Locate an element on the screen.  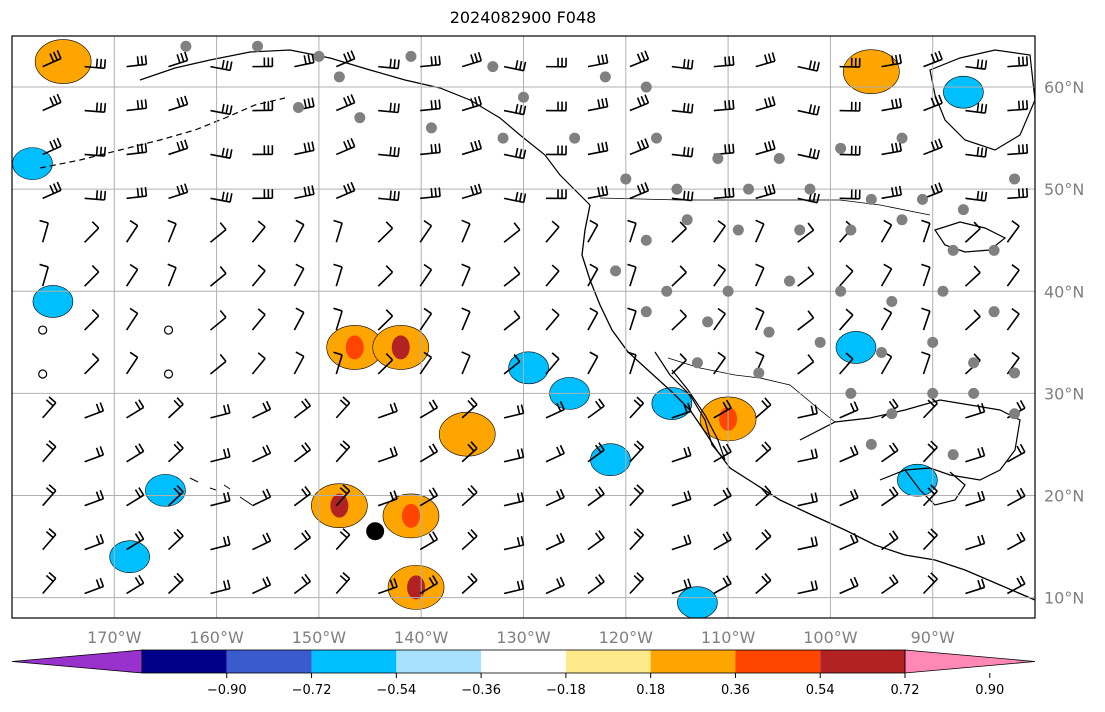
hudson-bay-coast is located at coordinates (982, 100).